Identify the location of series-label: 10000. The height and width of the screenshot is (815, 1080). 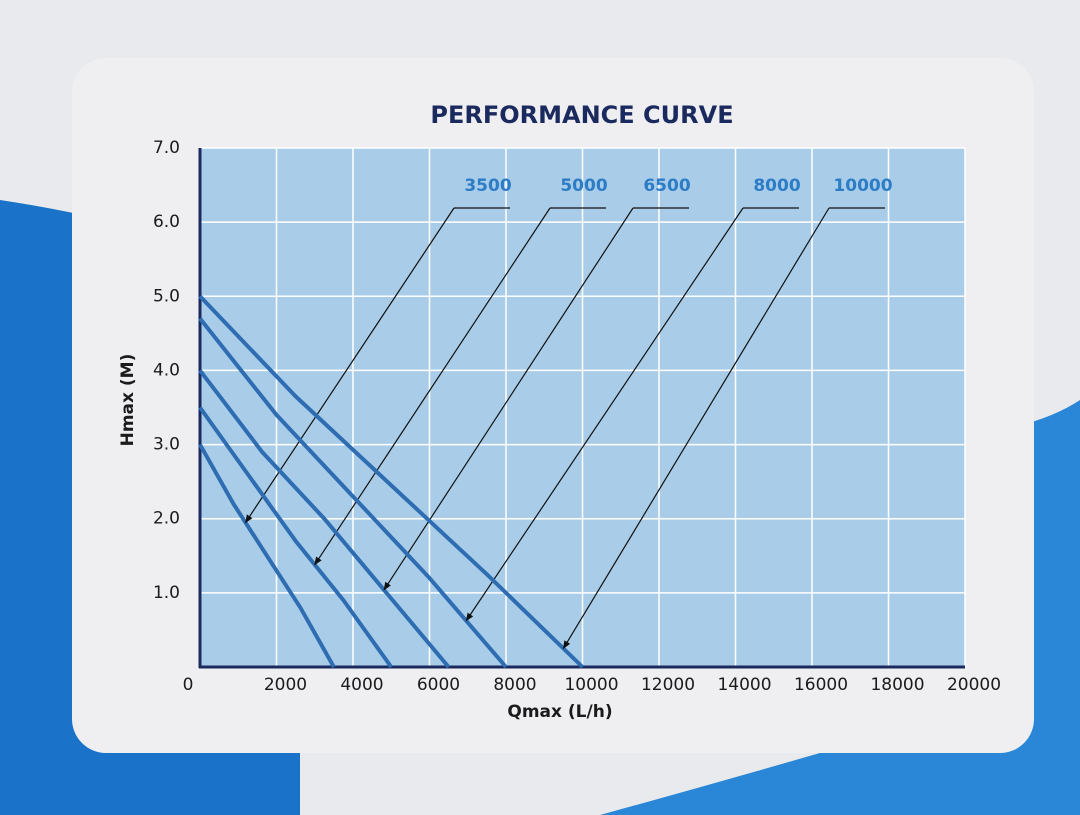
(862, 186).